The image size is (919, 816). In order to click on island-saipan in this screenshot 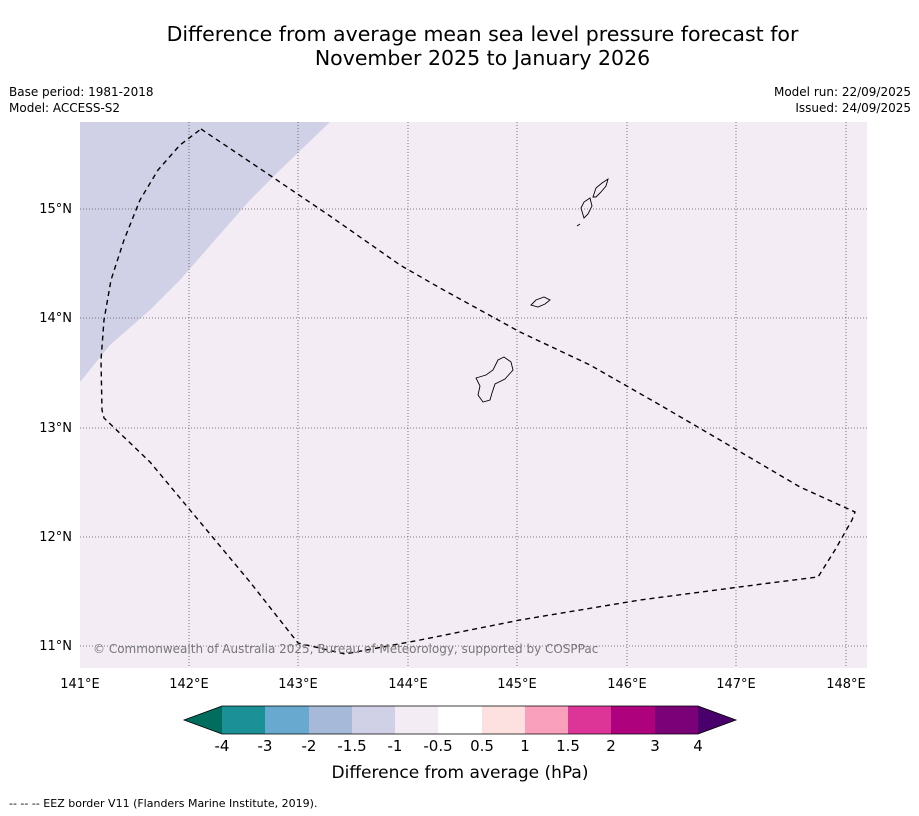, I will do `click(600, 187)`.